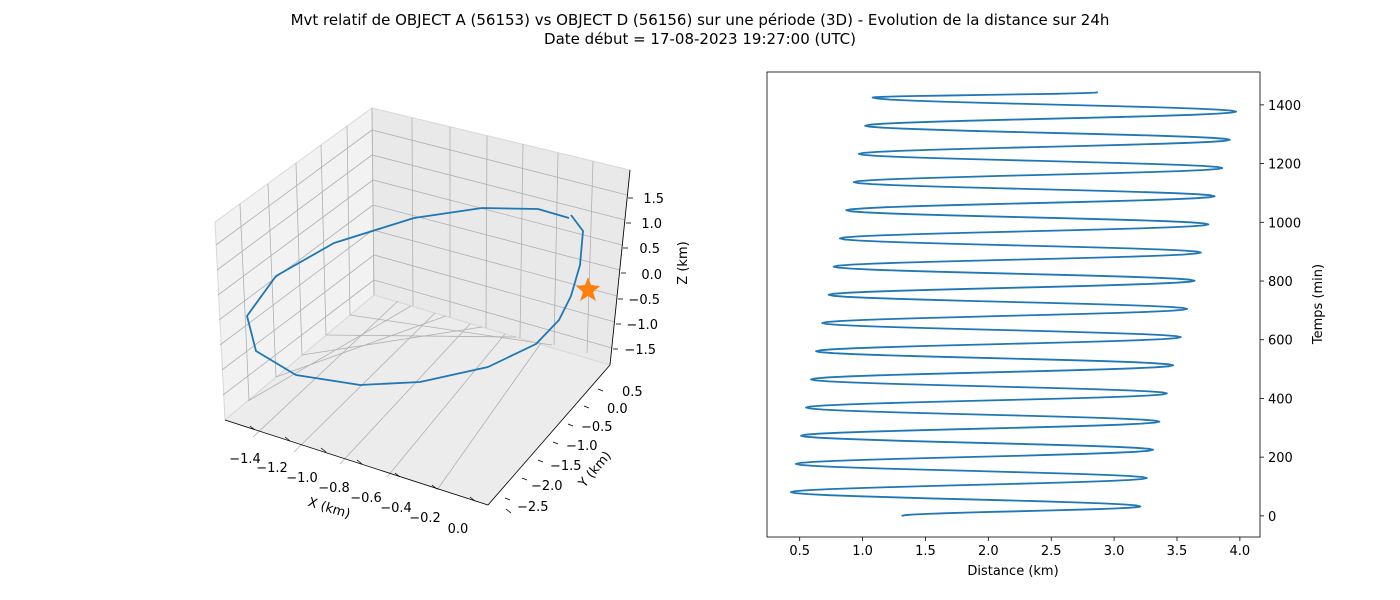  What do you see at coordinates (582, 446) in the screenshot?
I see `y-tick-label: −1.0` at bounding box center [582, 446].